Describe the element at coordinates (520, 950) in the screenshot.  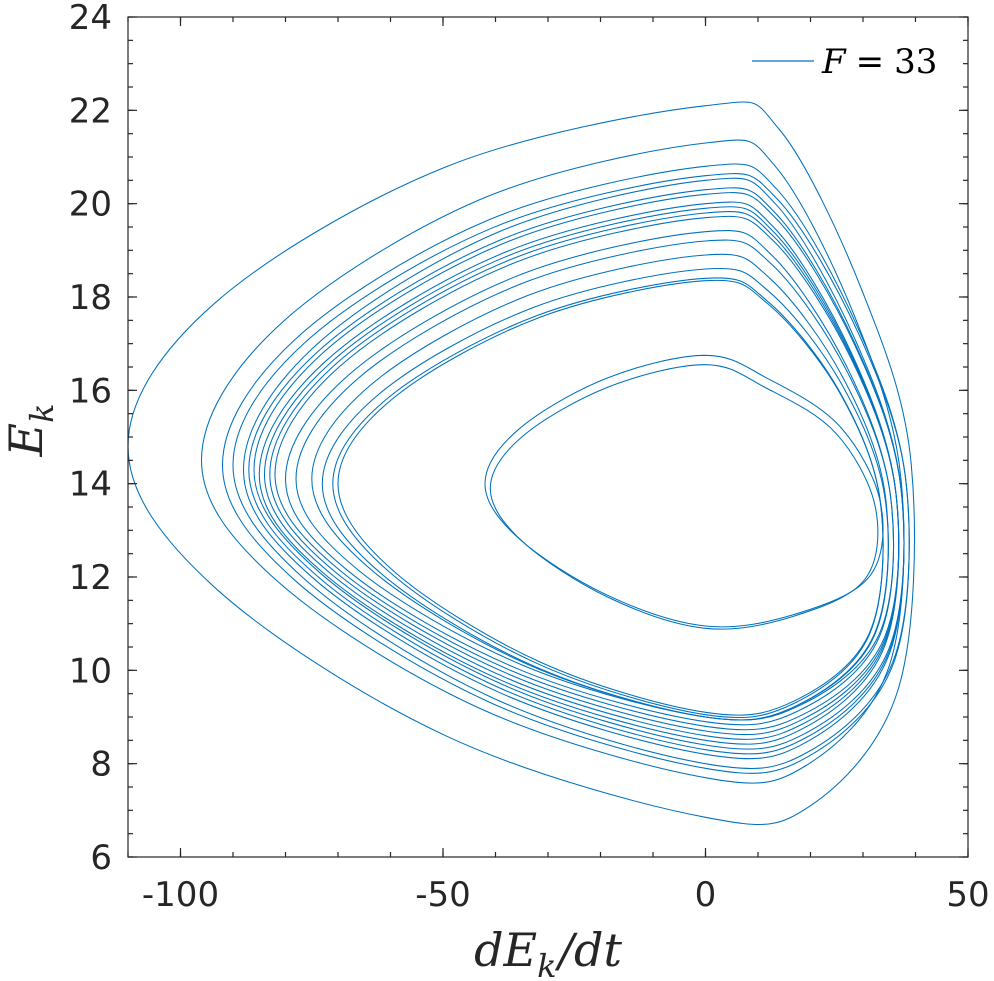
I see `x-axis-title-e: E` at that location.